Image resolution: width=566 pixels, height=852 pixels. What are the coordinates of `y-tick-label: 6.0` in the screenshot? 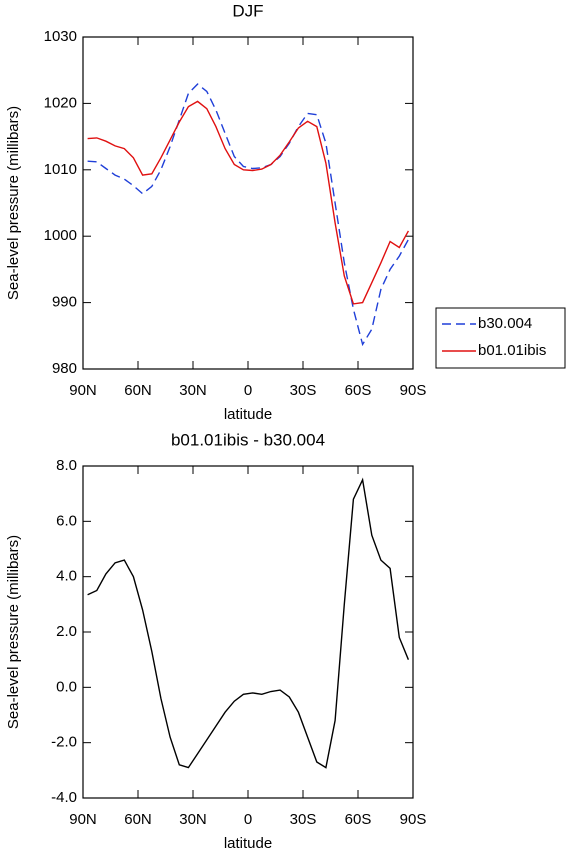 It's located at (66, 520).